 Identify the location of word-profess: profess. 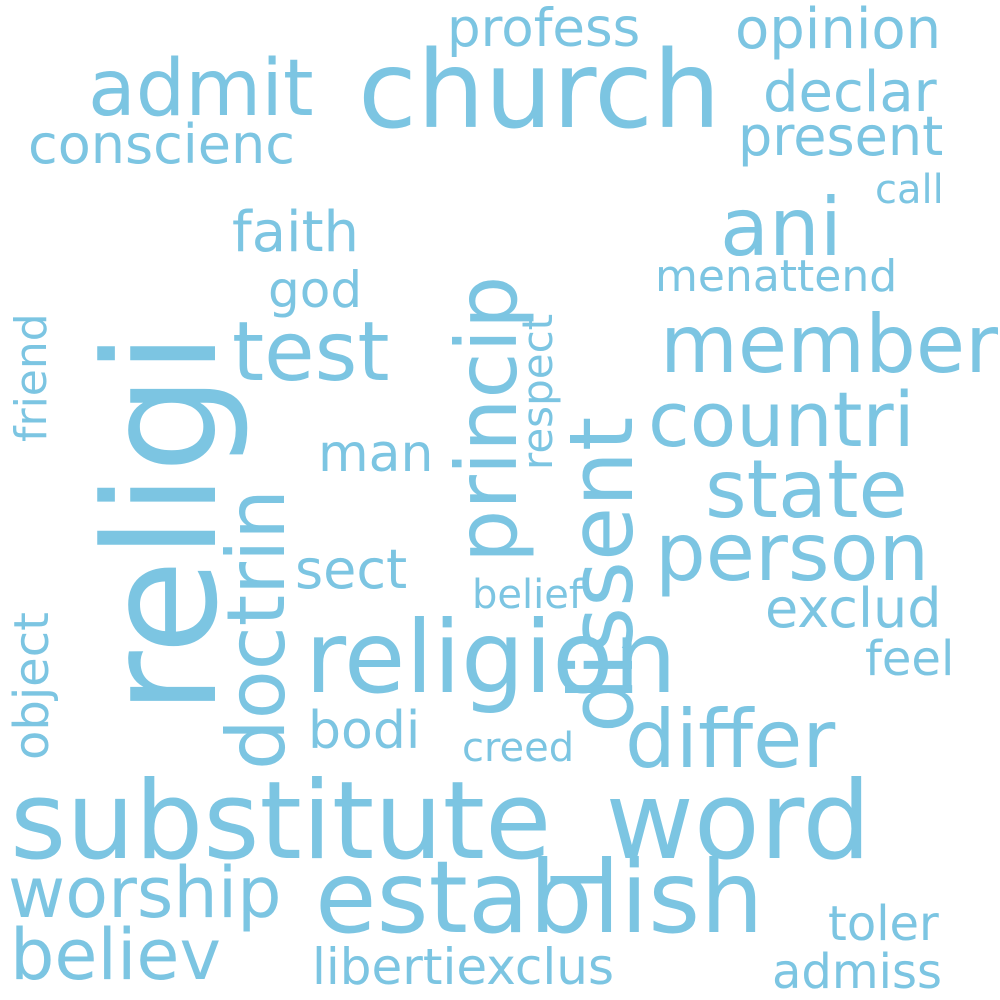
(544, 29).